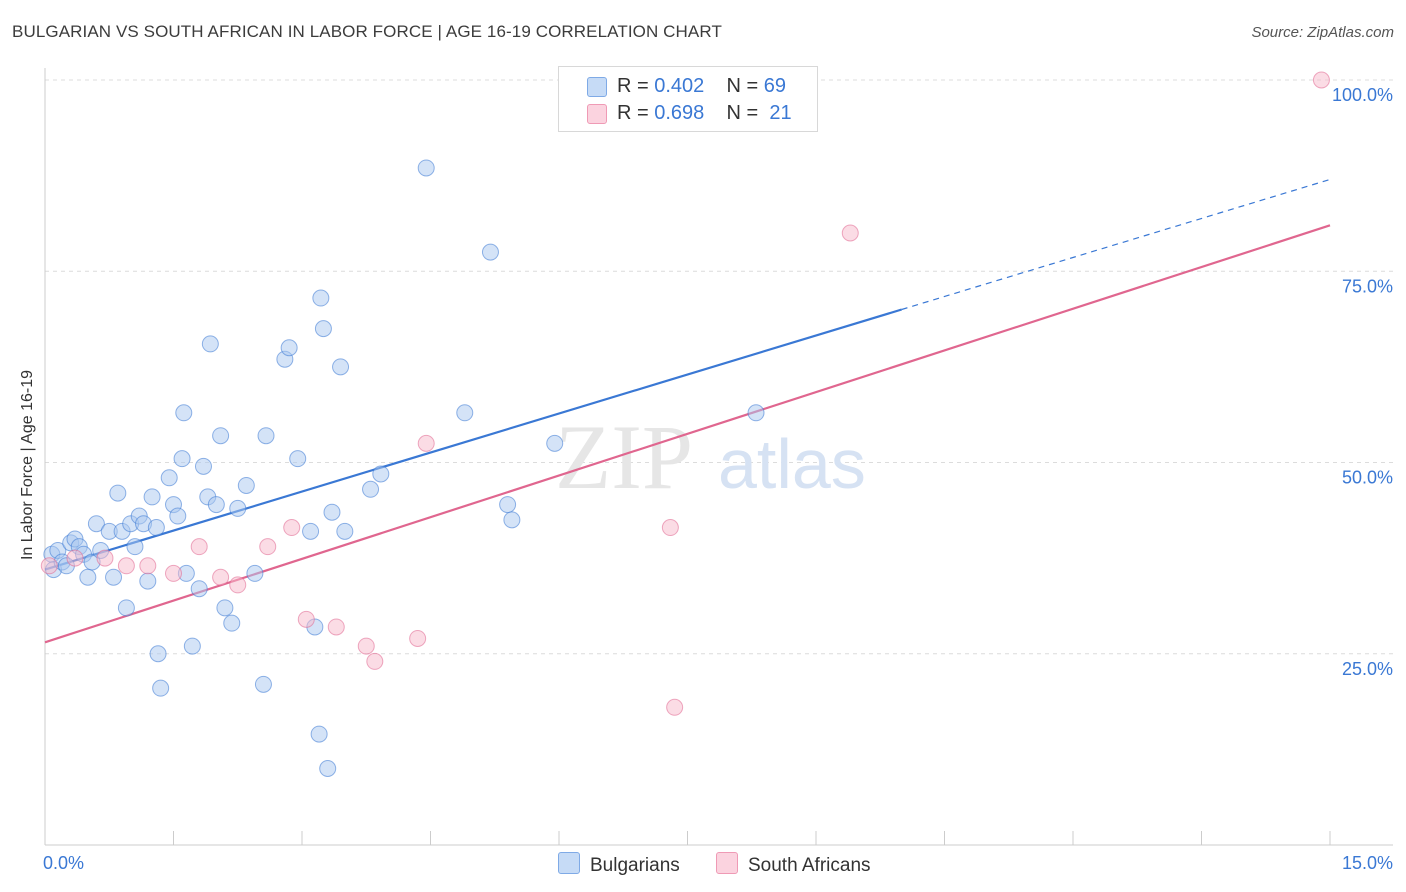 The width and height of the screenshot is (1406, 892). I want to click on y-tick-label: 50.0%, so click(1367, 478).